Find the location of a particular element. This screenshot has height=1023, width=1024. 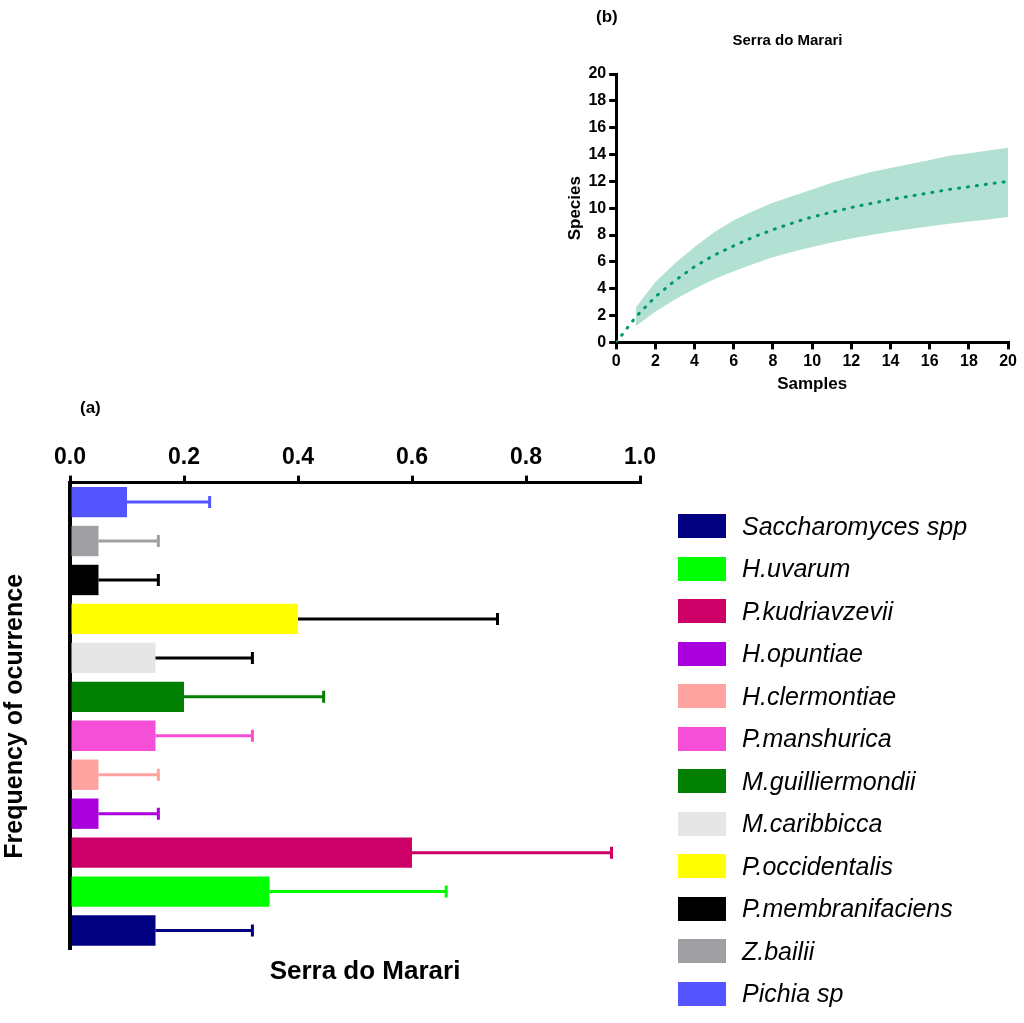

x-tick-label: 20 is located at coordinates (1008, 361).